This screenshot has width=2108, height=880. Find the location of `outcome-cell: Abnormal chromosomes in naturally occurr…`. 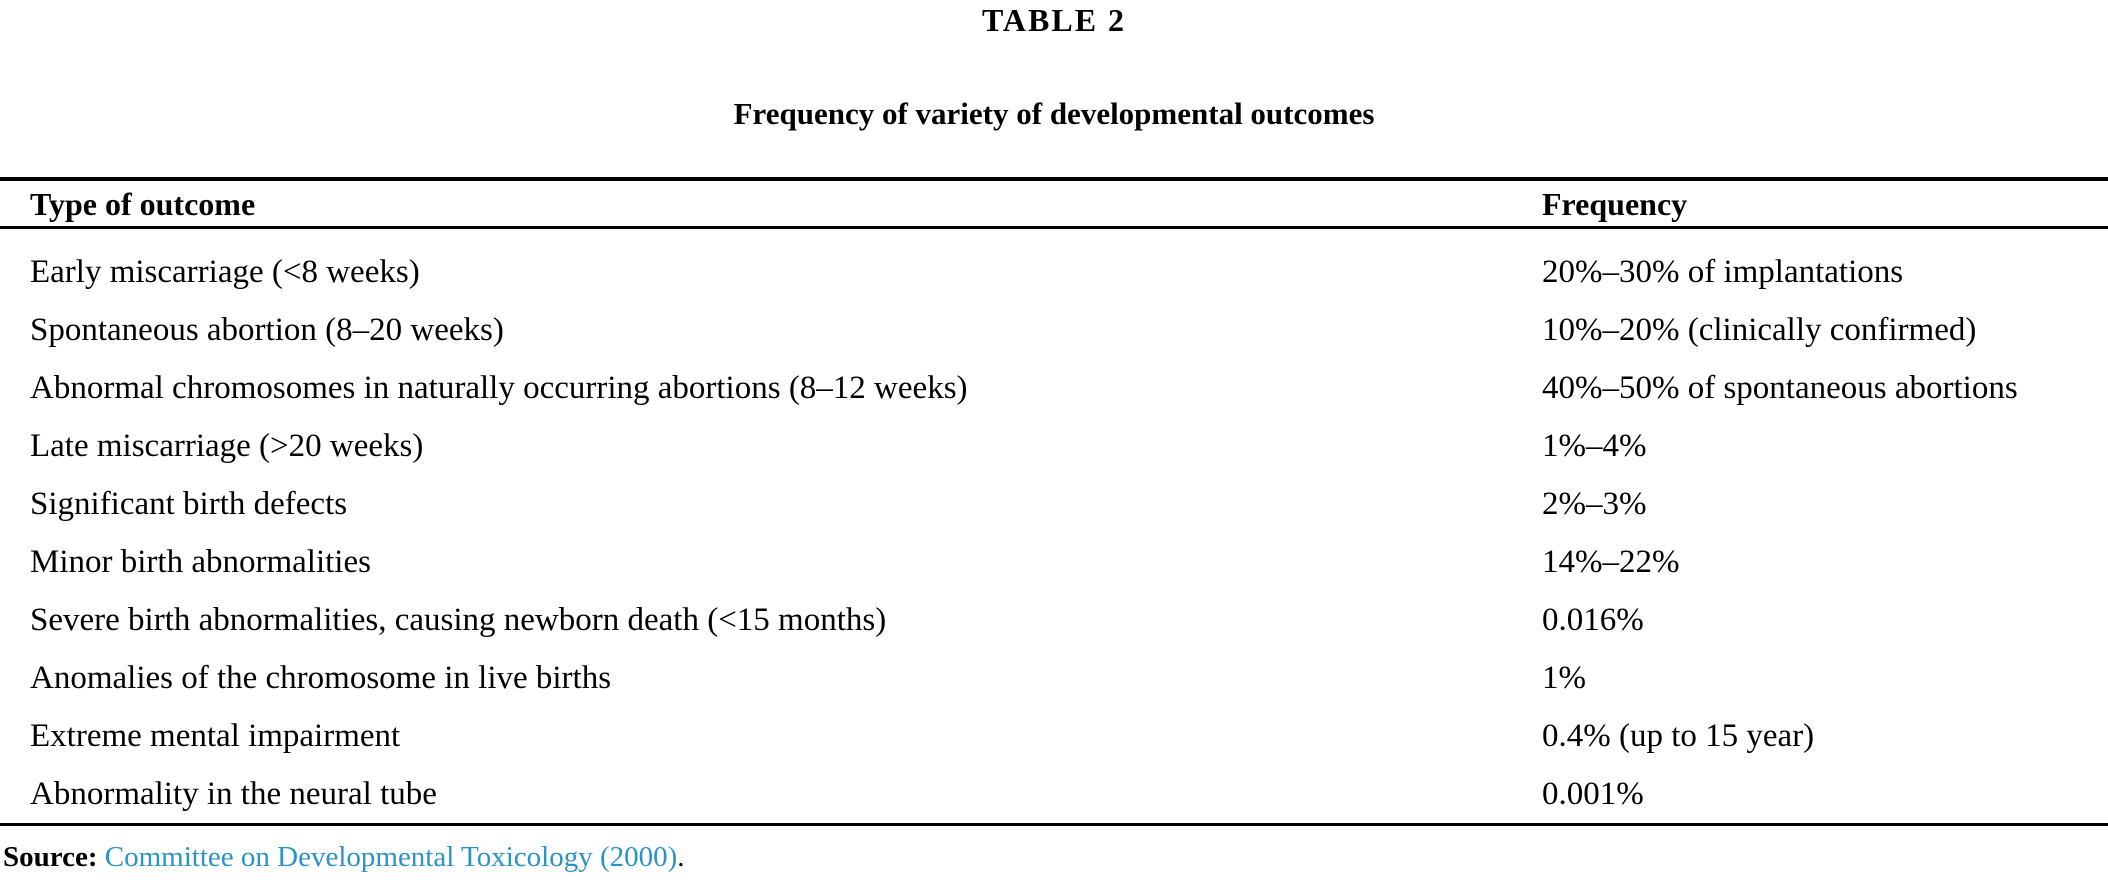

outcome-cell: Abnormal chromosomes in naturally occurr… is located at coordinates (499, 387).